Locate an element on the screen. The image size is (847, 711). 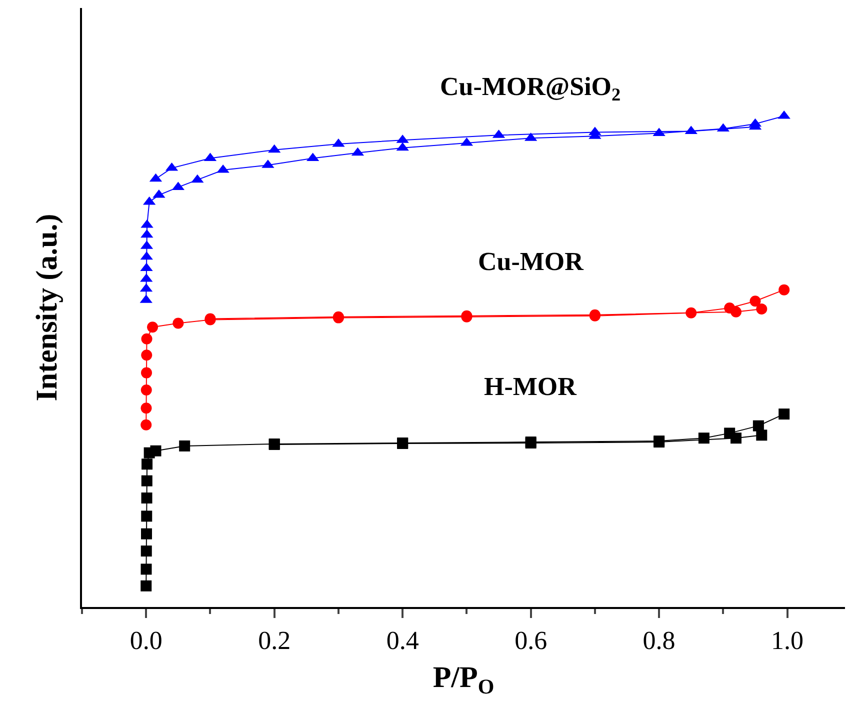
x-tick-label: 0.8 is located at coordinates (659, 641).